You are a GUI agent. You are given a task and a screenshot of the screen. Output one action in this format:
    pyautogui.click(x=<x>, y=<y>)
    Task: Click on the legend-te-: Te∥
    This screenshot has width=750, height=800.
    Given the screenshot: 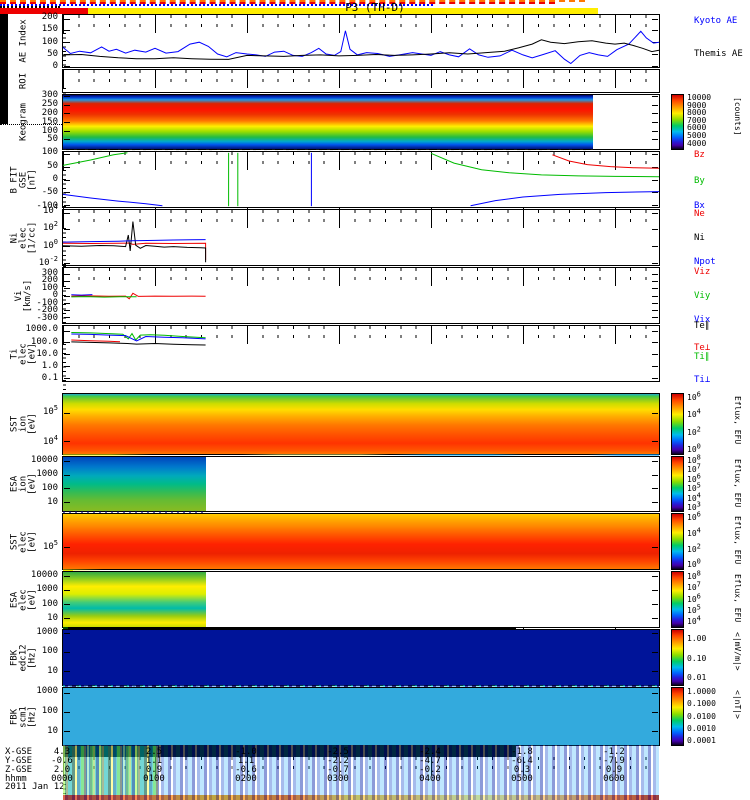 What is the action you would take?
    pyautogui.click(x=702, y=326)
    